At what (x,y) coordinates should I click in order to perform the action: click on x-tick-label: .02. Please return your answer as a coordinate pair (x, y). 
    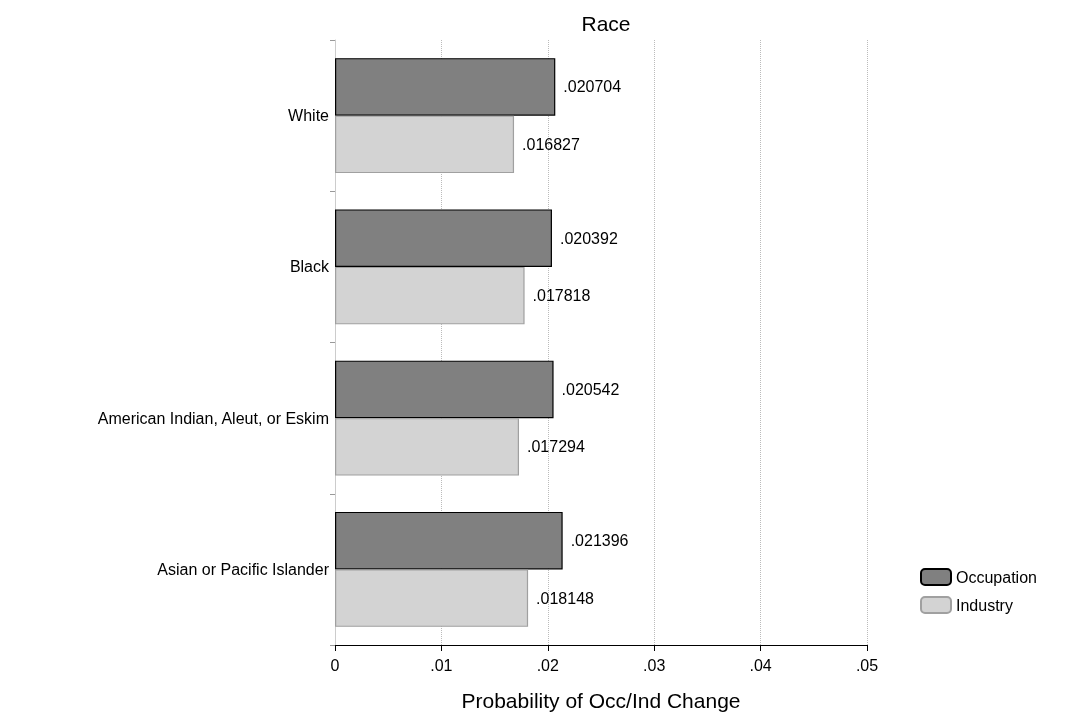
    Looking at the image, I should click on (548, 665).